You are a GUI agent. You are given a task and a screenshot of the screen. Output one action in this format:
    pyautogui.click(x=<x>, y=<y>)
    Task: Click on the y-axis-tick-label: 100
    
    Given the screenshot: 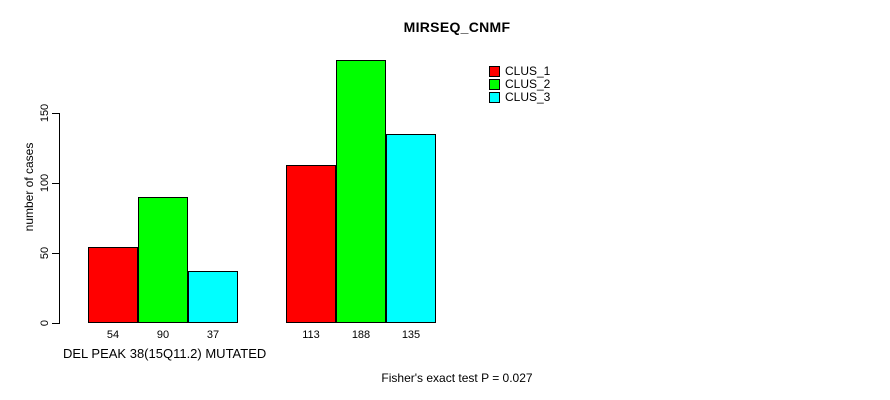 What is the action you would take?
    pyautogui.click(x=45, y=183)
    